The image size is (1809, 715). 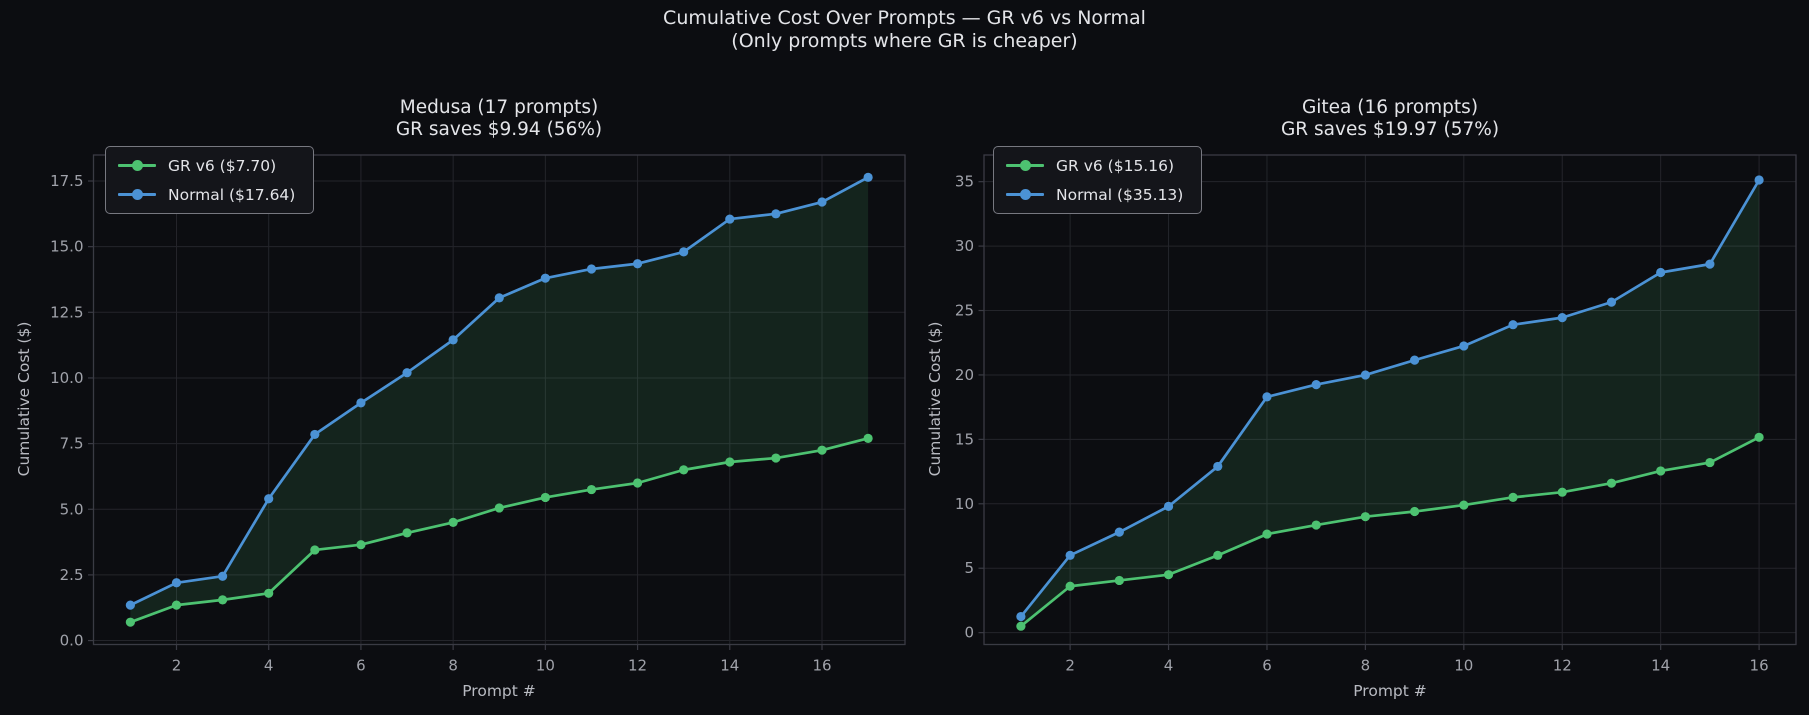 I want to click on y-tick-label: 10, so click(x=964, y=504).